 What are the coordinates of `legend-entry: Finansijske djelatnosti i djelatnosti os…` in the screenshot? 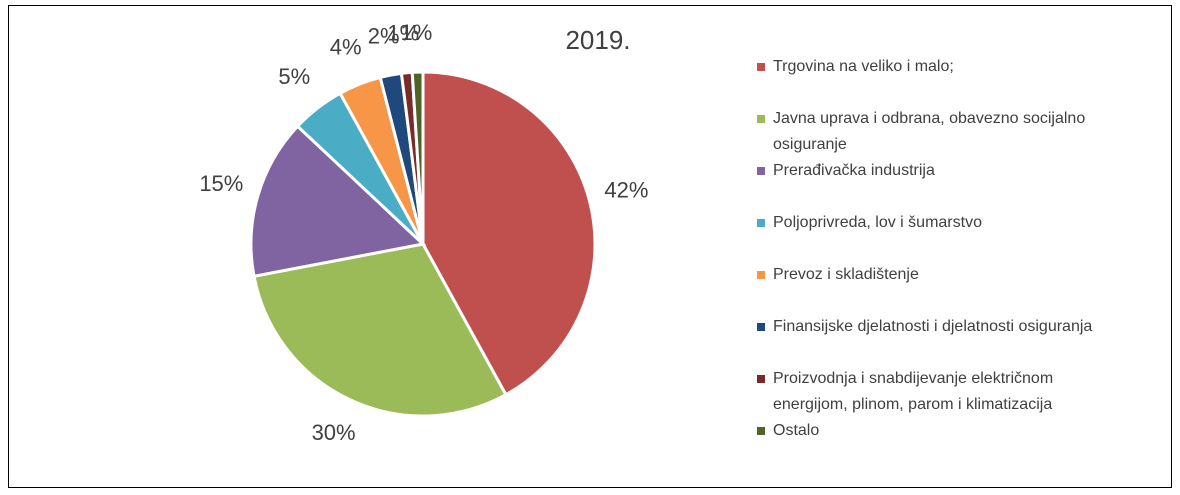 It's located at (927, 340).